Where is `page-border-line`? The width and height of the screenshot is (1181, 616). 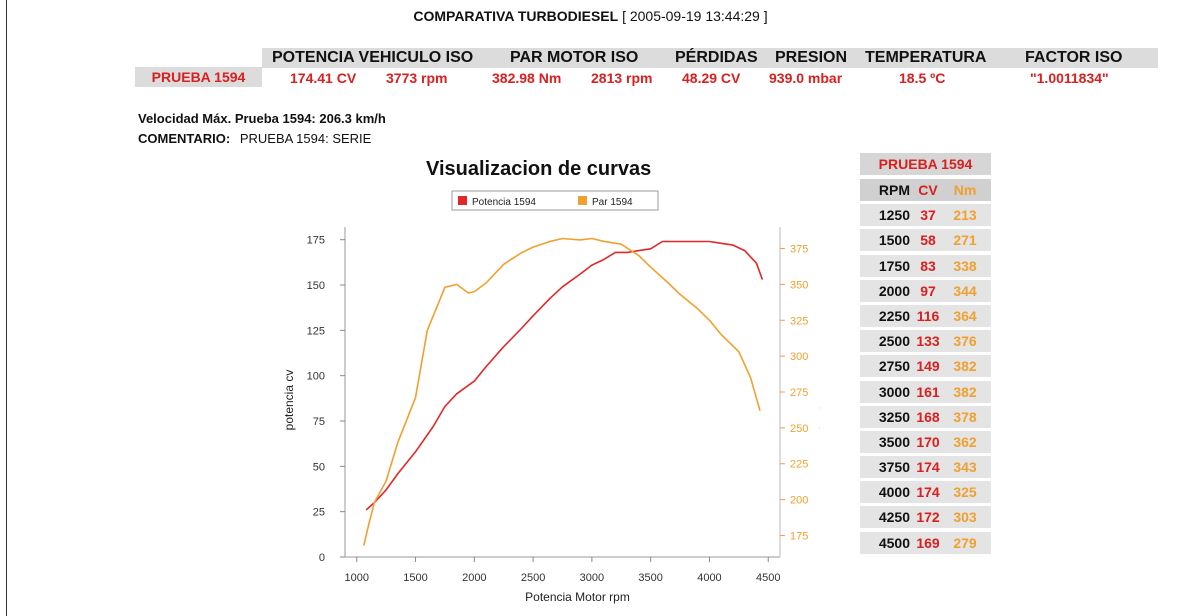
page-border-line is located at coordinates (6, 308).